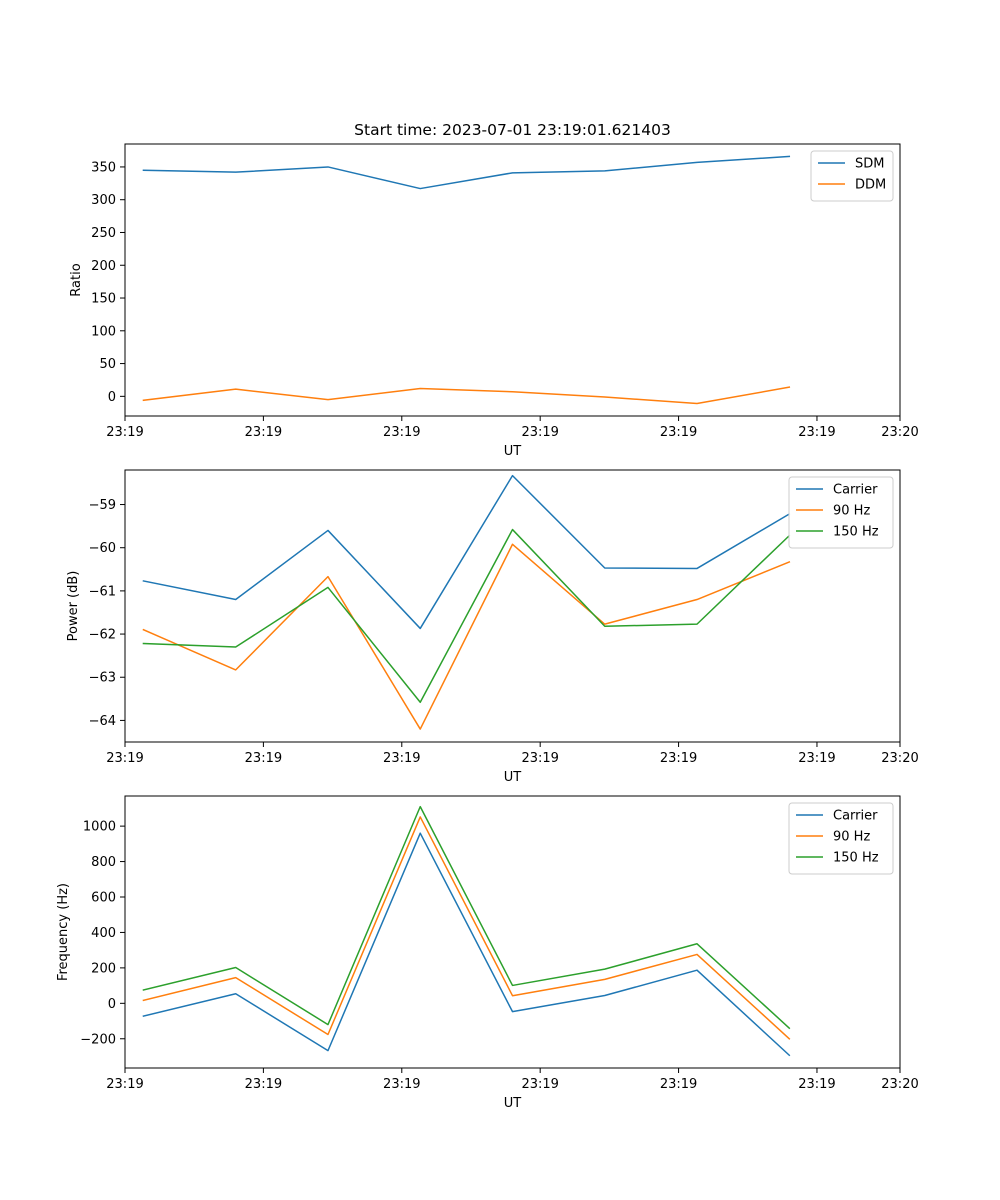 The image size is (1000, 1200). Describe the element at coordinates (107, 364) in the screenshot. I see `y-tick-label: 50` at that location.